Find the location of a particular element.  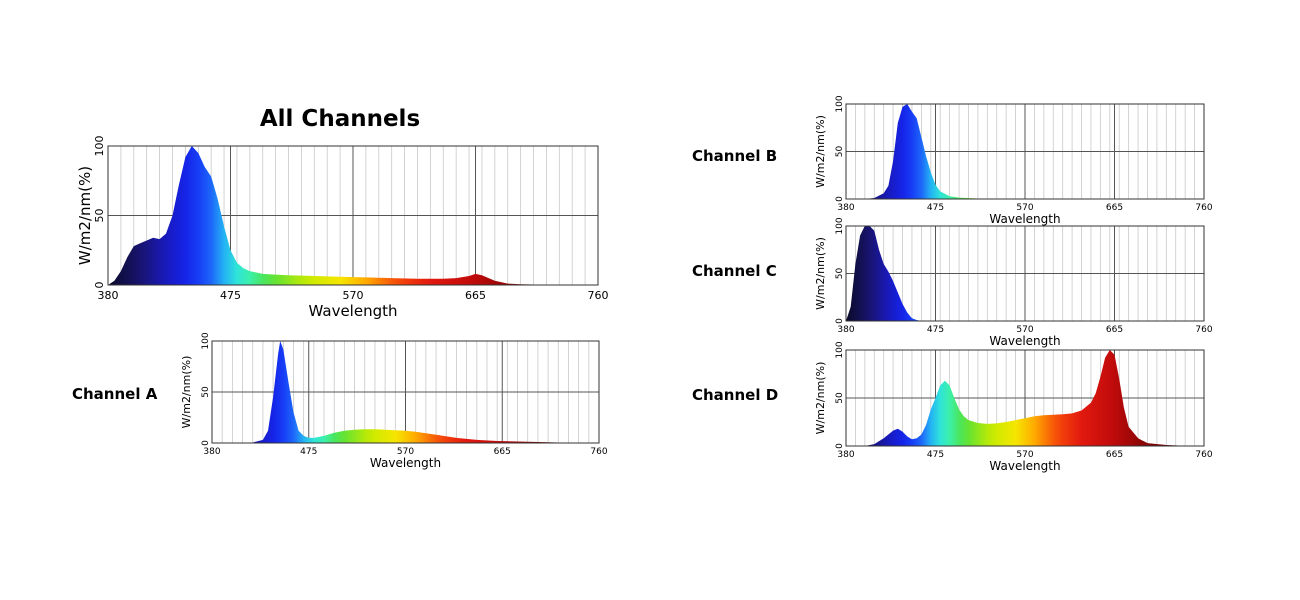

all-channels-title: All Channels is located at coordinates (340, 119).